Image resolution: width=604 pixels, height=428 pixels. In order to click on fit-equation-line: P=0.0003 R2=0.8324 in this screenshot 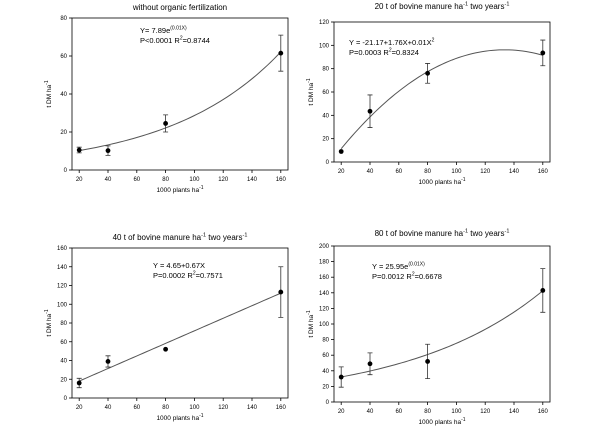, I will do `click(384, 53)`.